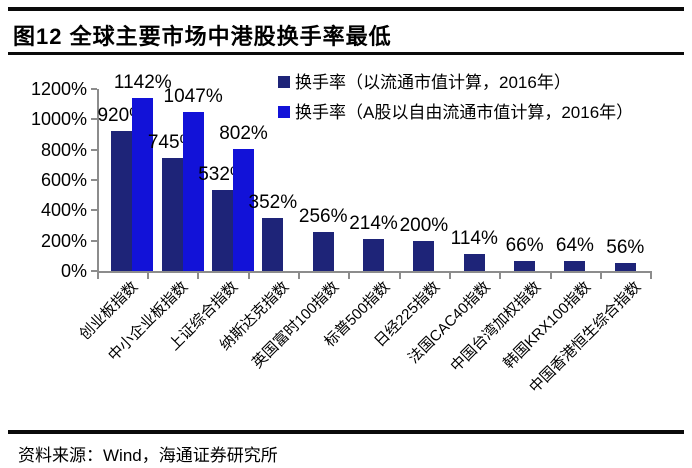  What do you see at coordinates (323, 217) in the screenshot?
I see `bar-value-label: 256%` at bounding box center [323, 217].